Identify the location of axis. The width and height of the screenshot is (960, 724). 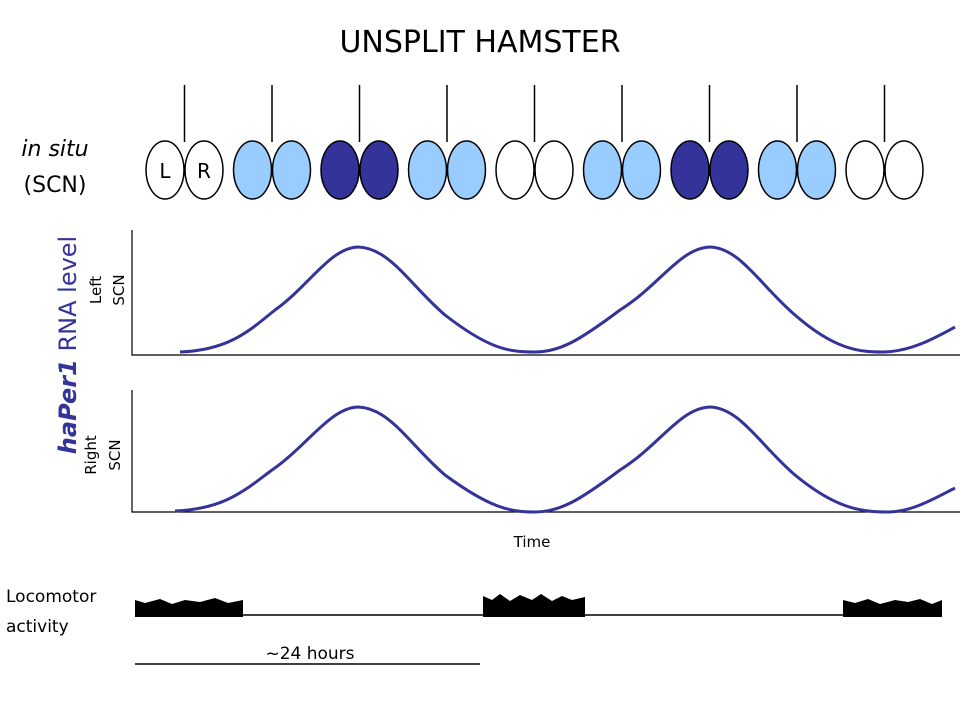
(545, 451).